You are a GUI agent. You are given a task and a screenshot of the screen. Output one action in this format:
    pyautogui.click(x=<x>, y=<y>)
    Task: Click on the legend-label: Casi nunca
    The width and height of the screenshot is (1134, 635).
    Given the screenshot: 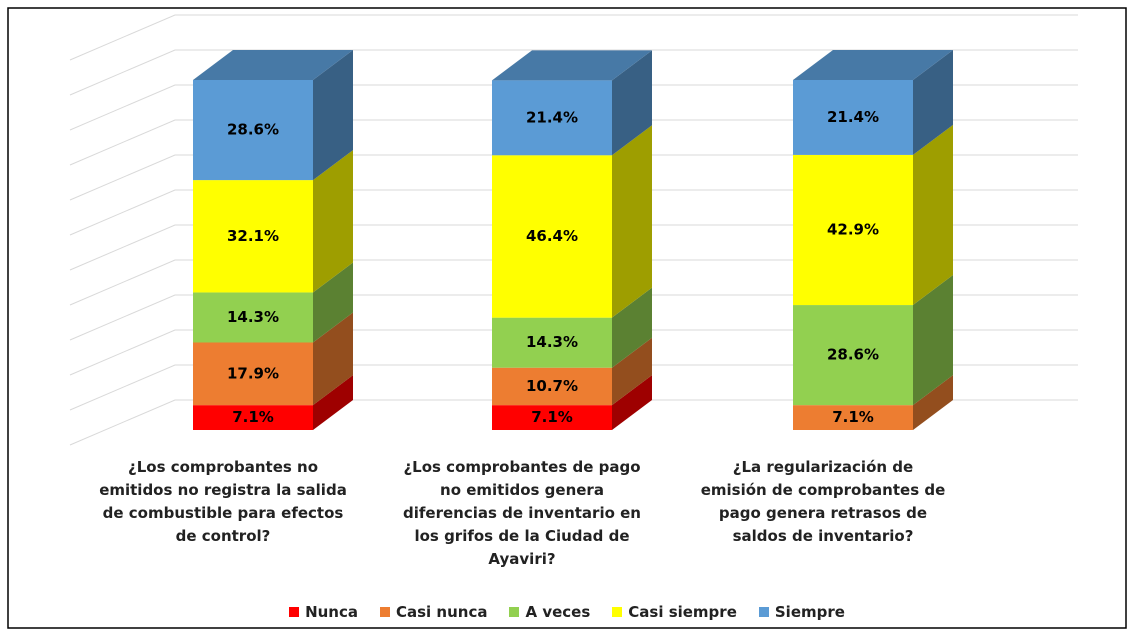 What is the action you would take?
    pyautogui.click(x=442, y=612)
    